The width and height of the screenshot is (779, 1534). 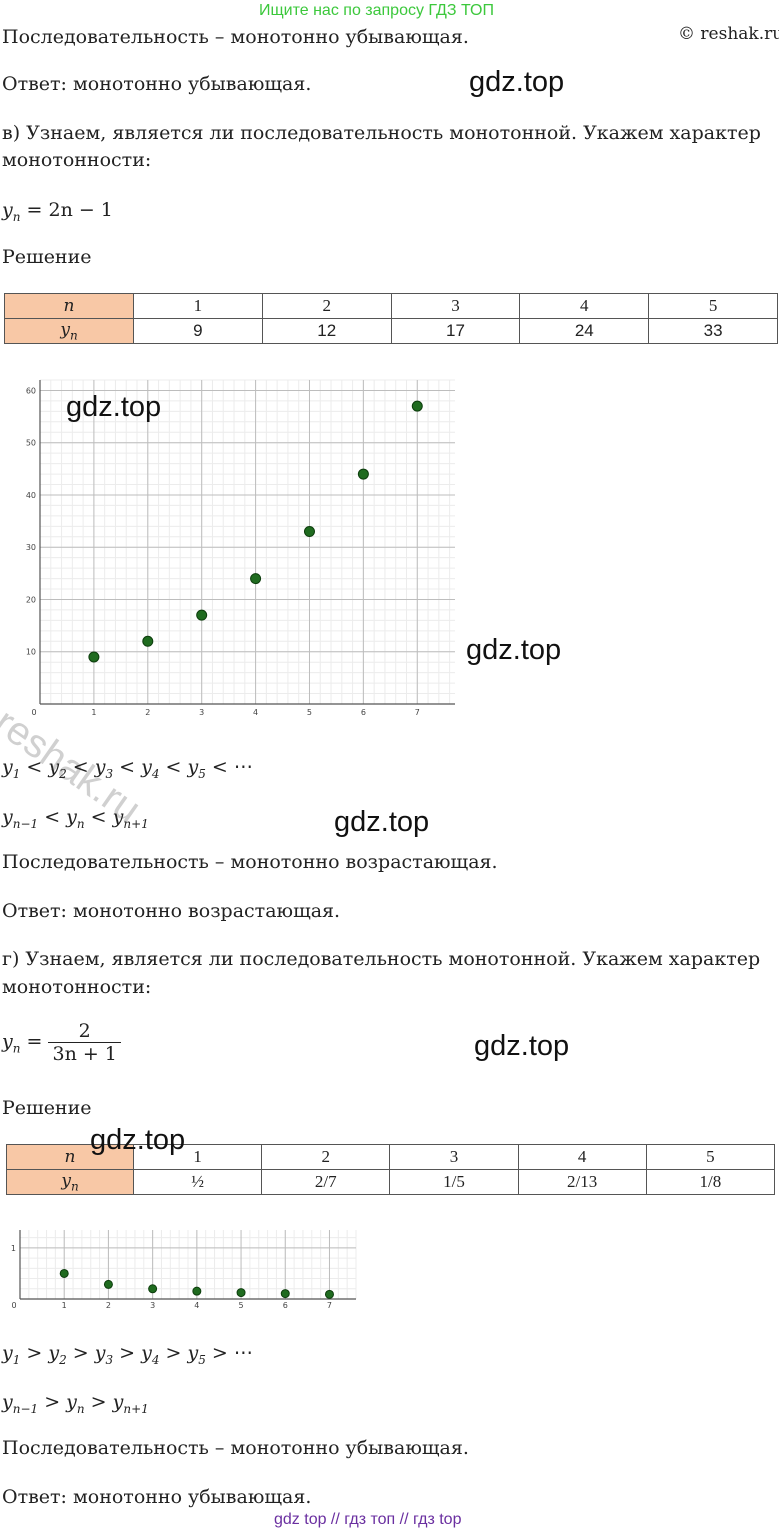 I want to click on watermark-1: gdz.top, so click(x=517, y=82).